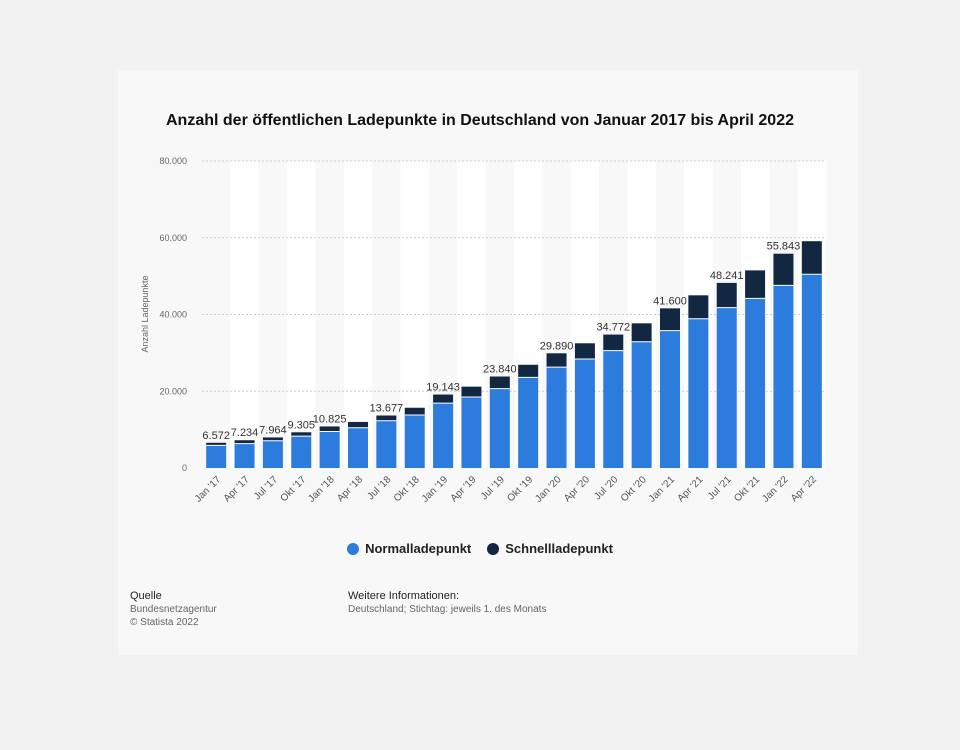  What do you see at coordinates (293, 489) in the screenshot?
I see `x-tick-label: Okt '17` at bounding box center [293, 489].